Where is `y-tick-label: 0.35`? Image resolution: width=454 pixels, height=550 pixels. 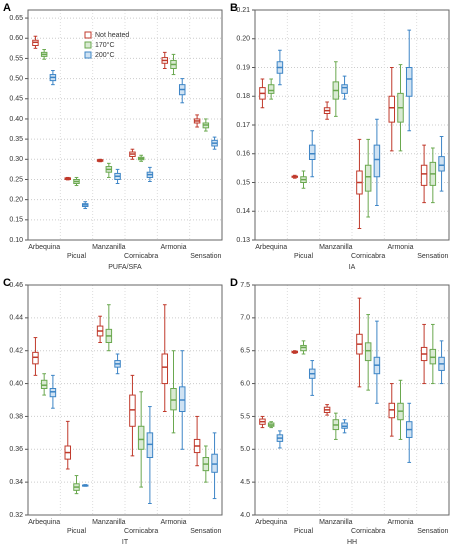 y-tick-label: 0.35 is located at coordinates (16, 139).